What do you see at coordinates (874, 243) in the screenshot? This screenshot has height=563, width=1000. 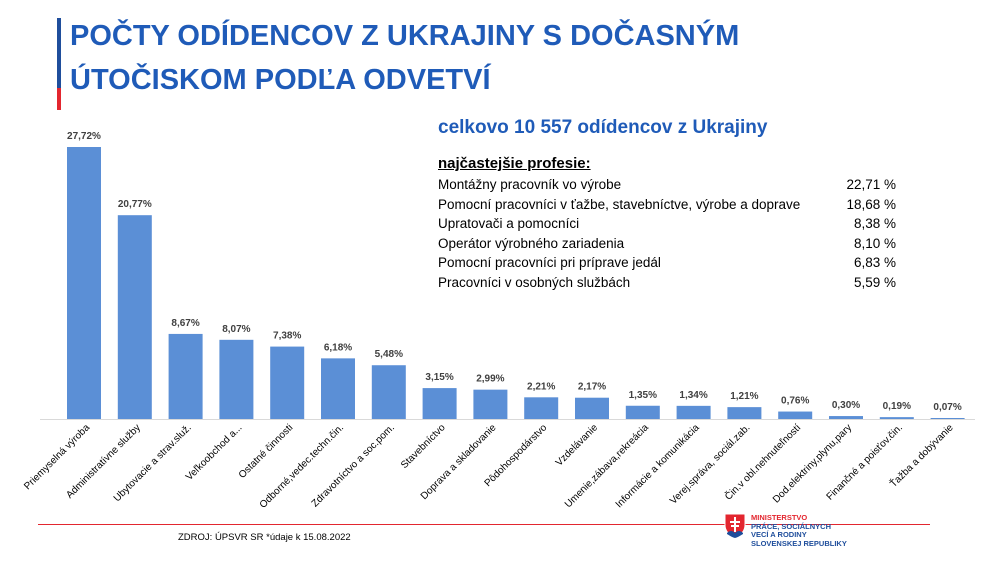 I see `profession-pct: 8,10 %` at bounding box center [874, 243].